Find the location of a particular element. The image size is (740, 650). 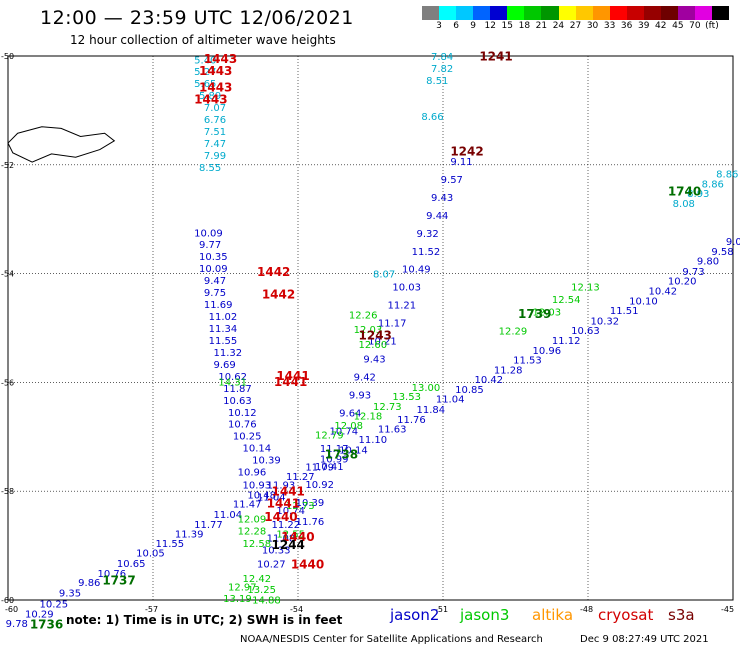

wave-height-label: 9.75 is located at coordinates (215, 293).